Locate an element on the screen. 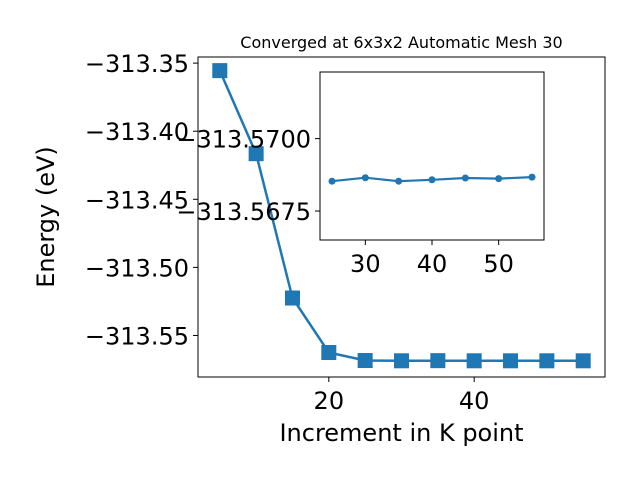  inset-y-tick-label: −313.5700 is located at coordinates (243, 140).